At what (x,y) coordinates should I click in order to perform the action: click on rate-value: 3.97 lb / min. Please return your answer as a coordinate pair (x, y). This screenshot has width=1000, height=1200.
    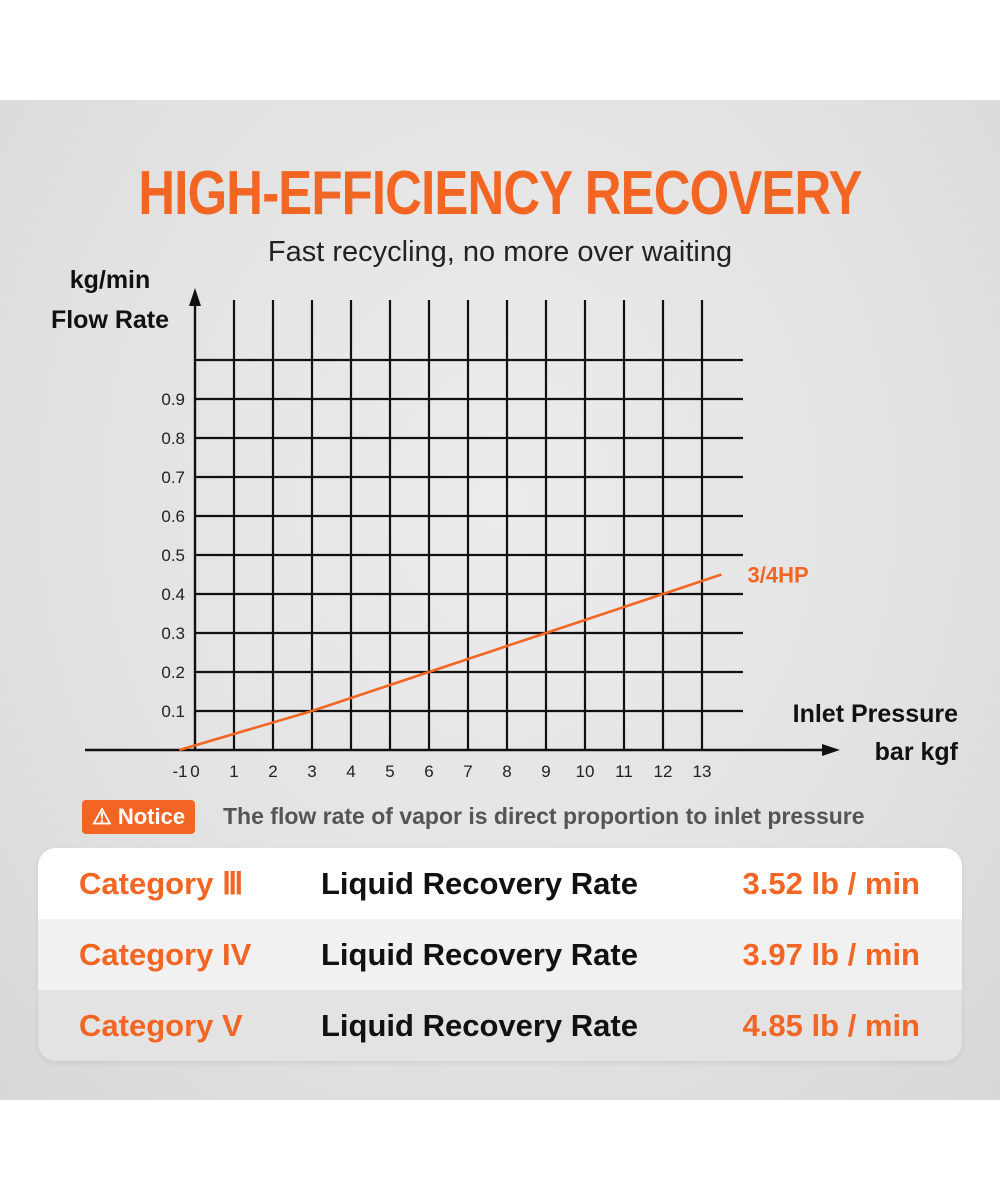
    Looking at the image, I should click on (831, 954).